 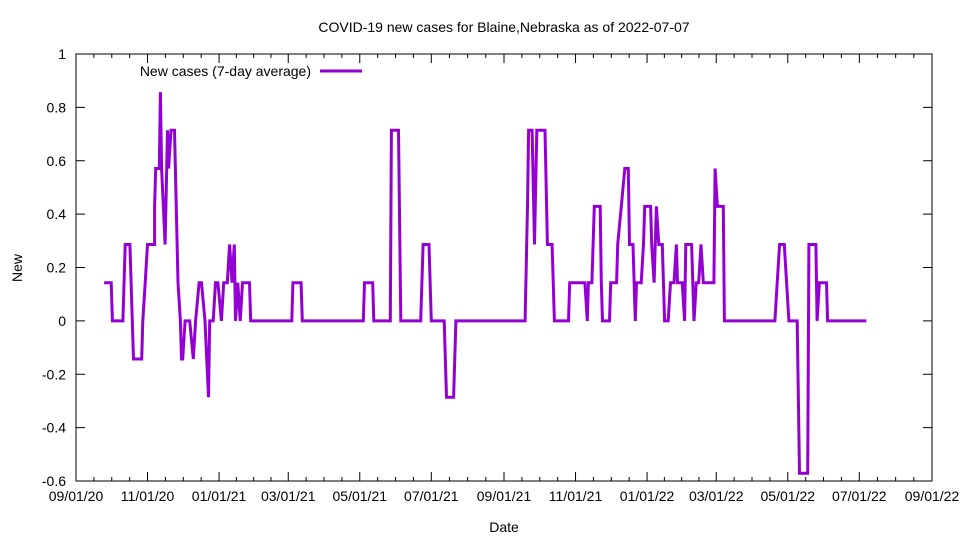 I want to click on x-tick-label: 11/01/21, so click(x=576, y=496).